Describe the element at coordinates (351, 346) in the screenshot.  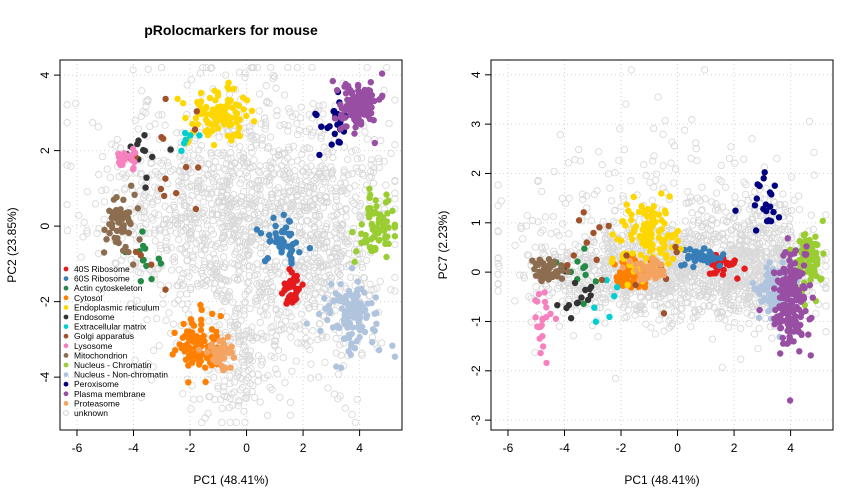
I see `left-panel-point-nucleus-non-chromatin` at that location.